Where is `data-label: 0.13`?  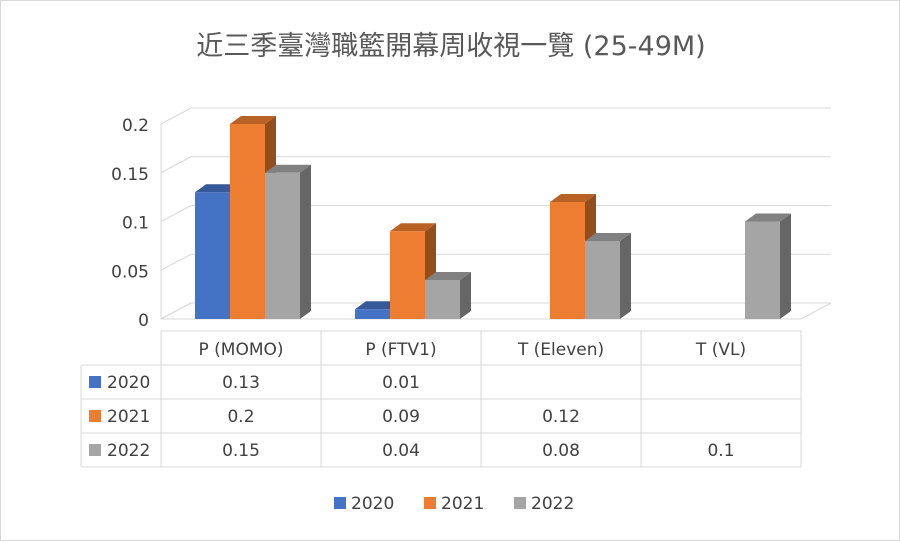 data-label: 0.13 is located at coordinates (241, 383).